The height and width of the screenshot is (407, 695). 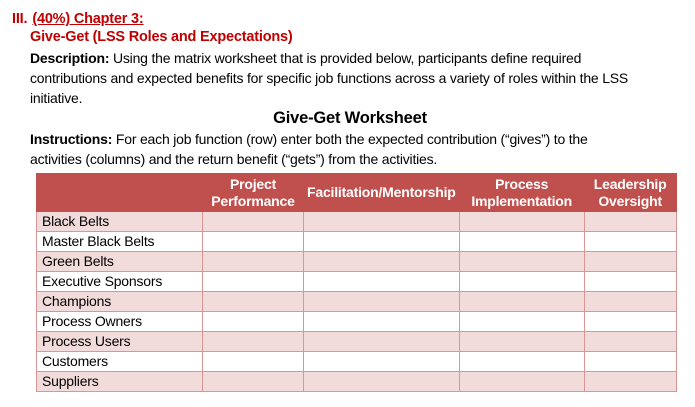 What do you see at coordinates (381, 192) in the screenshot?
I see `column-header-facilitation-mentorship: Facilitation/Mentorship` at bounding box center [381, 192].